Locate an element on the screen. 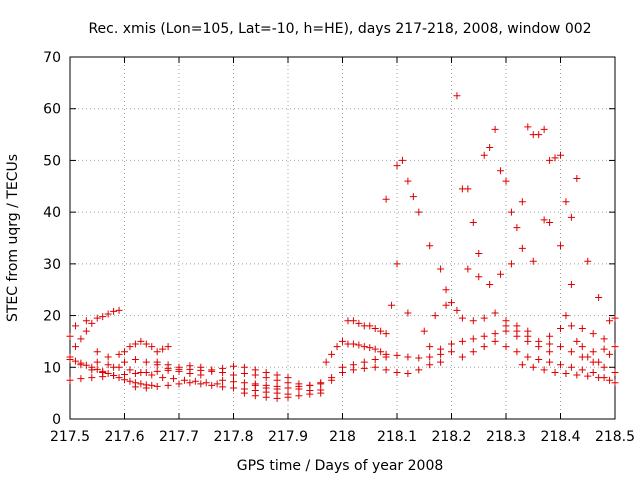  x-tick-label: 218.2 is located at coordinates (451, 437).